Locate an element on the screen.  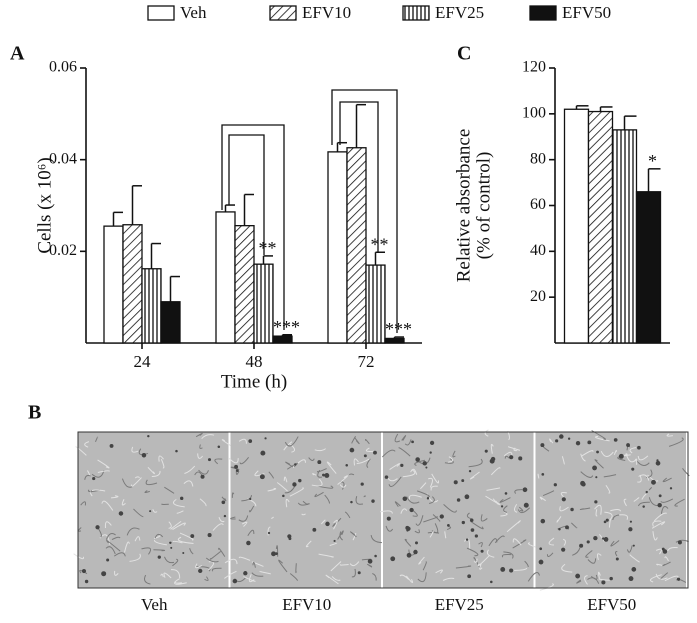
micrograph-bg is located at coordinates (611, 510).